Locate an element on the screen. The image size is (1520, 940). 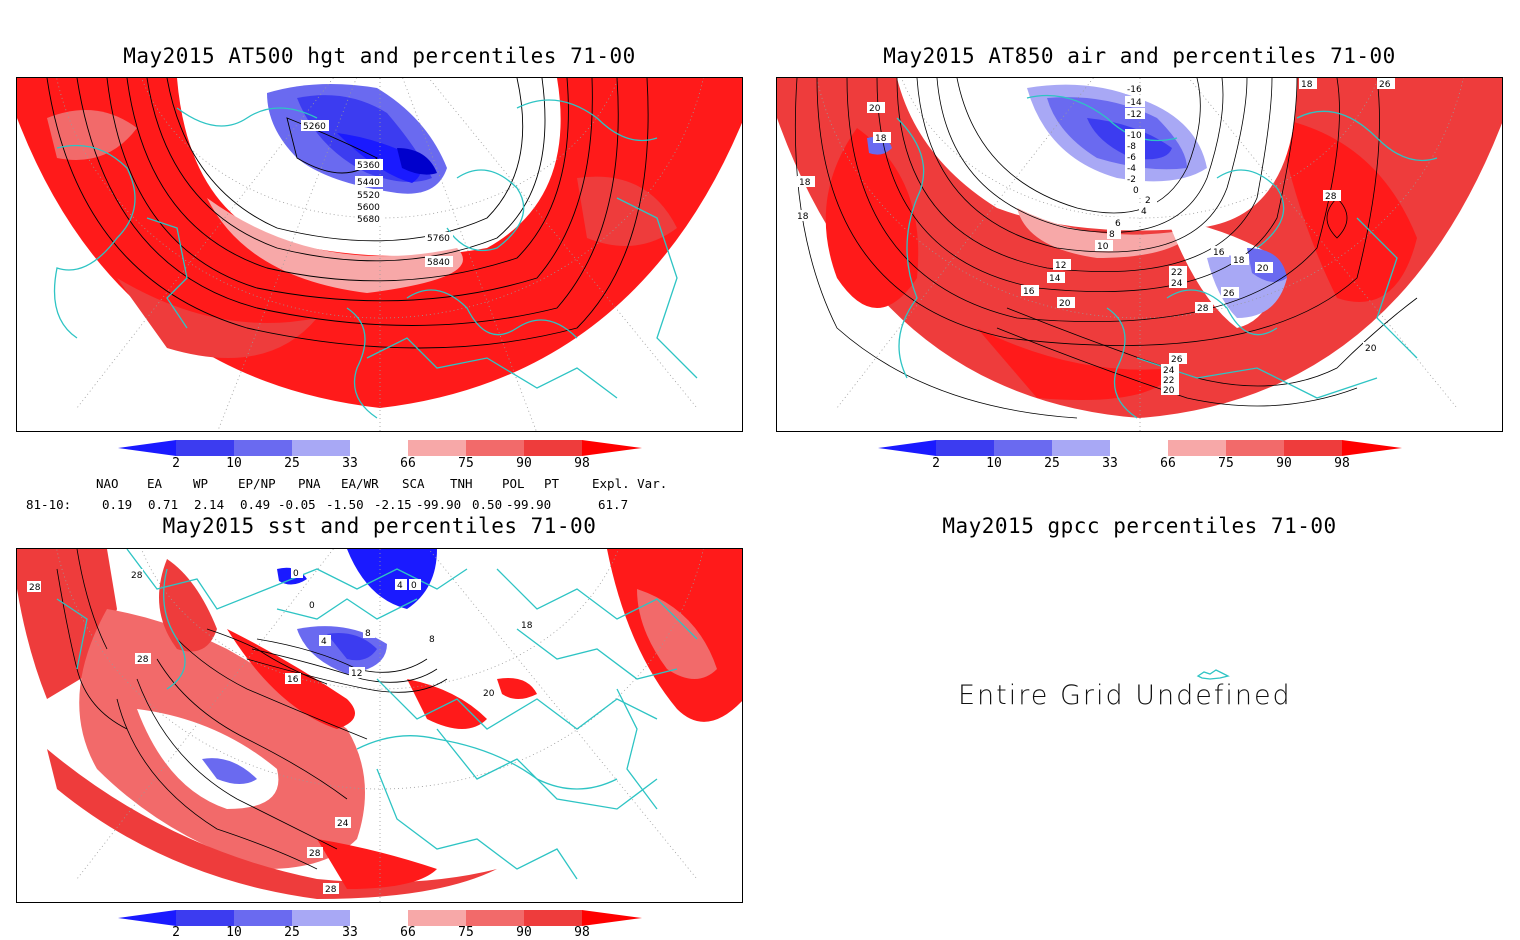
index-header: EA is located at coordinates (155, 483).